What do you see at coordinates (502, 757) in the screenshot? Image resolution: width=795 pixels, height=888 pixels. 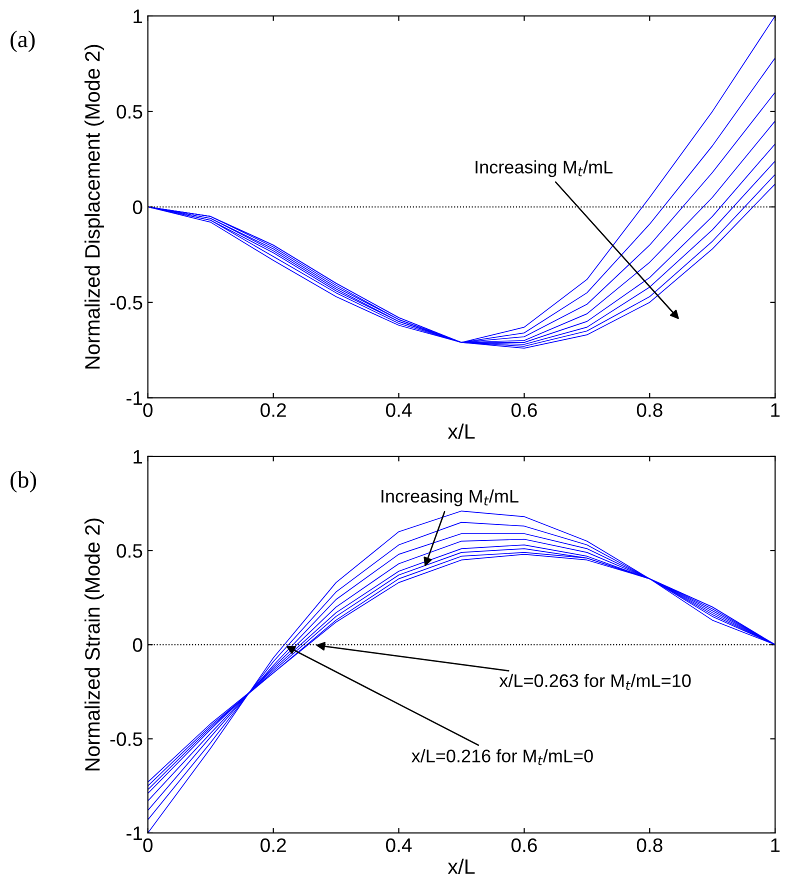 I see `annotation: x/L=0.216 for M$_{t}$/mL=0` at bounding box center [502, 757].